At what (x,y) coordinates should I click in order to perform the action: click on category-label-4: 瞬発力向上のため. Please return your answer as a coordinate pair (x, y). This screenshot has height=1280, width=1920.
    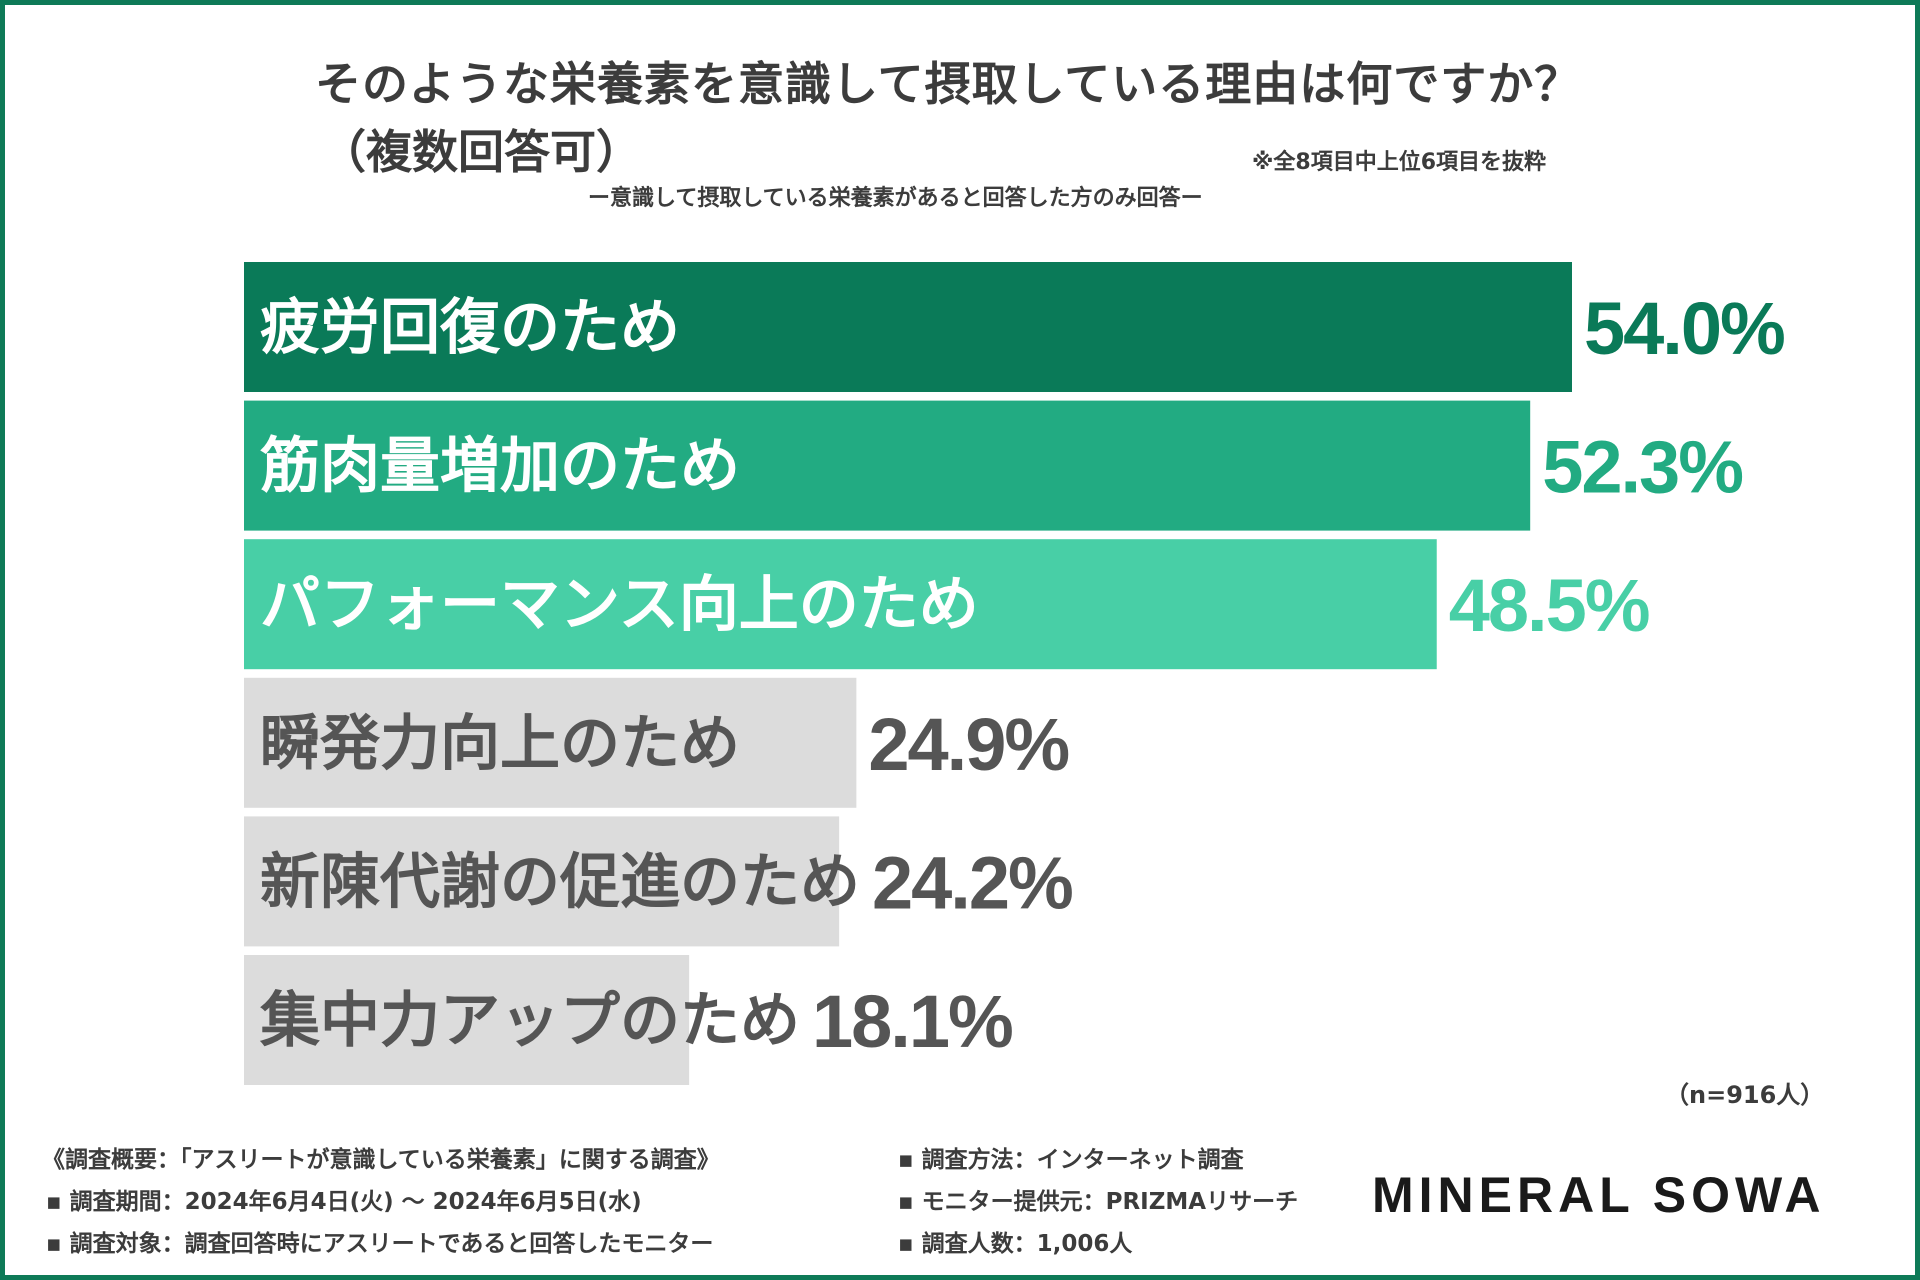
    Looking at the image, I should click on (500, 744).